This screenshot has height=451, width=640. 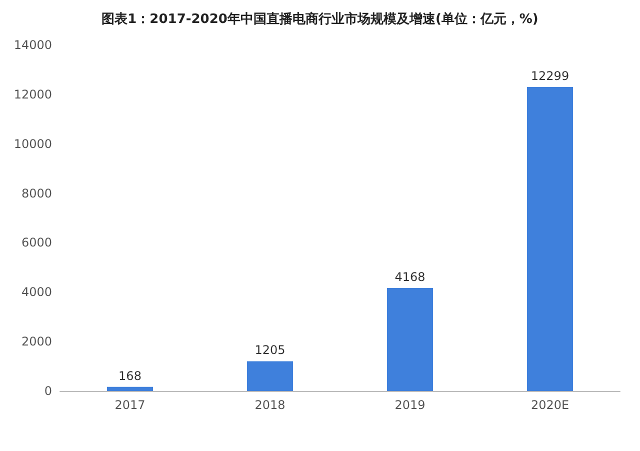 I want to click on data-label: 168, so click(x=130, y=375).